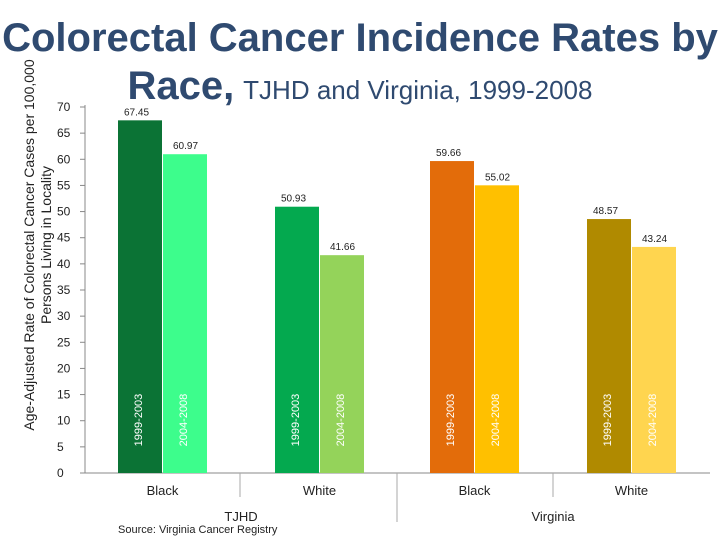 This screenshot has width=720, height=540. Describe the element at coordinates (64, 133) in the screenshot. I see `y-tick-label: 65` at that location.